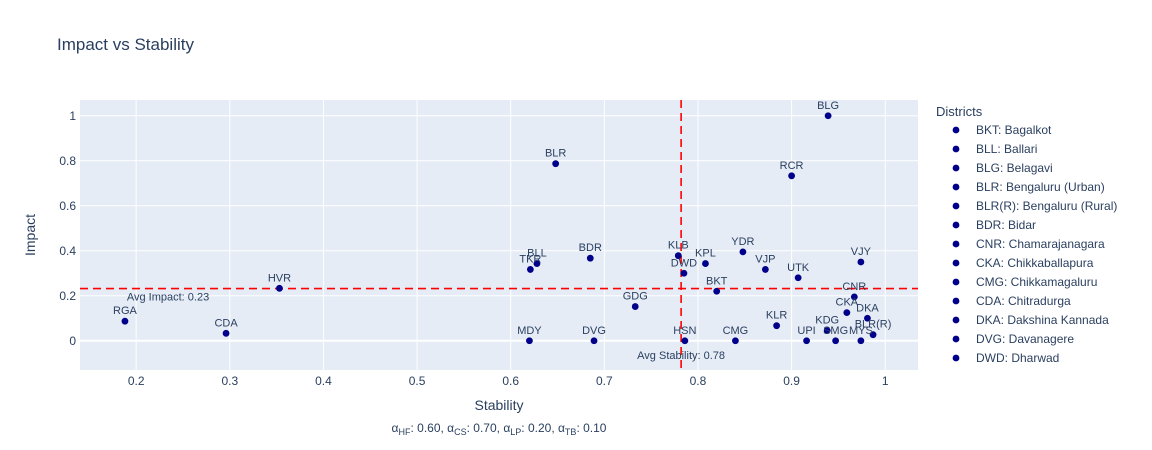 The width and height of the screenshot is (1152, 450). Describe the element at coordinates (30, 235) in the screenshot. I see `y-axis-title: Impact` at that location.